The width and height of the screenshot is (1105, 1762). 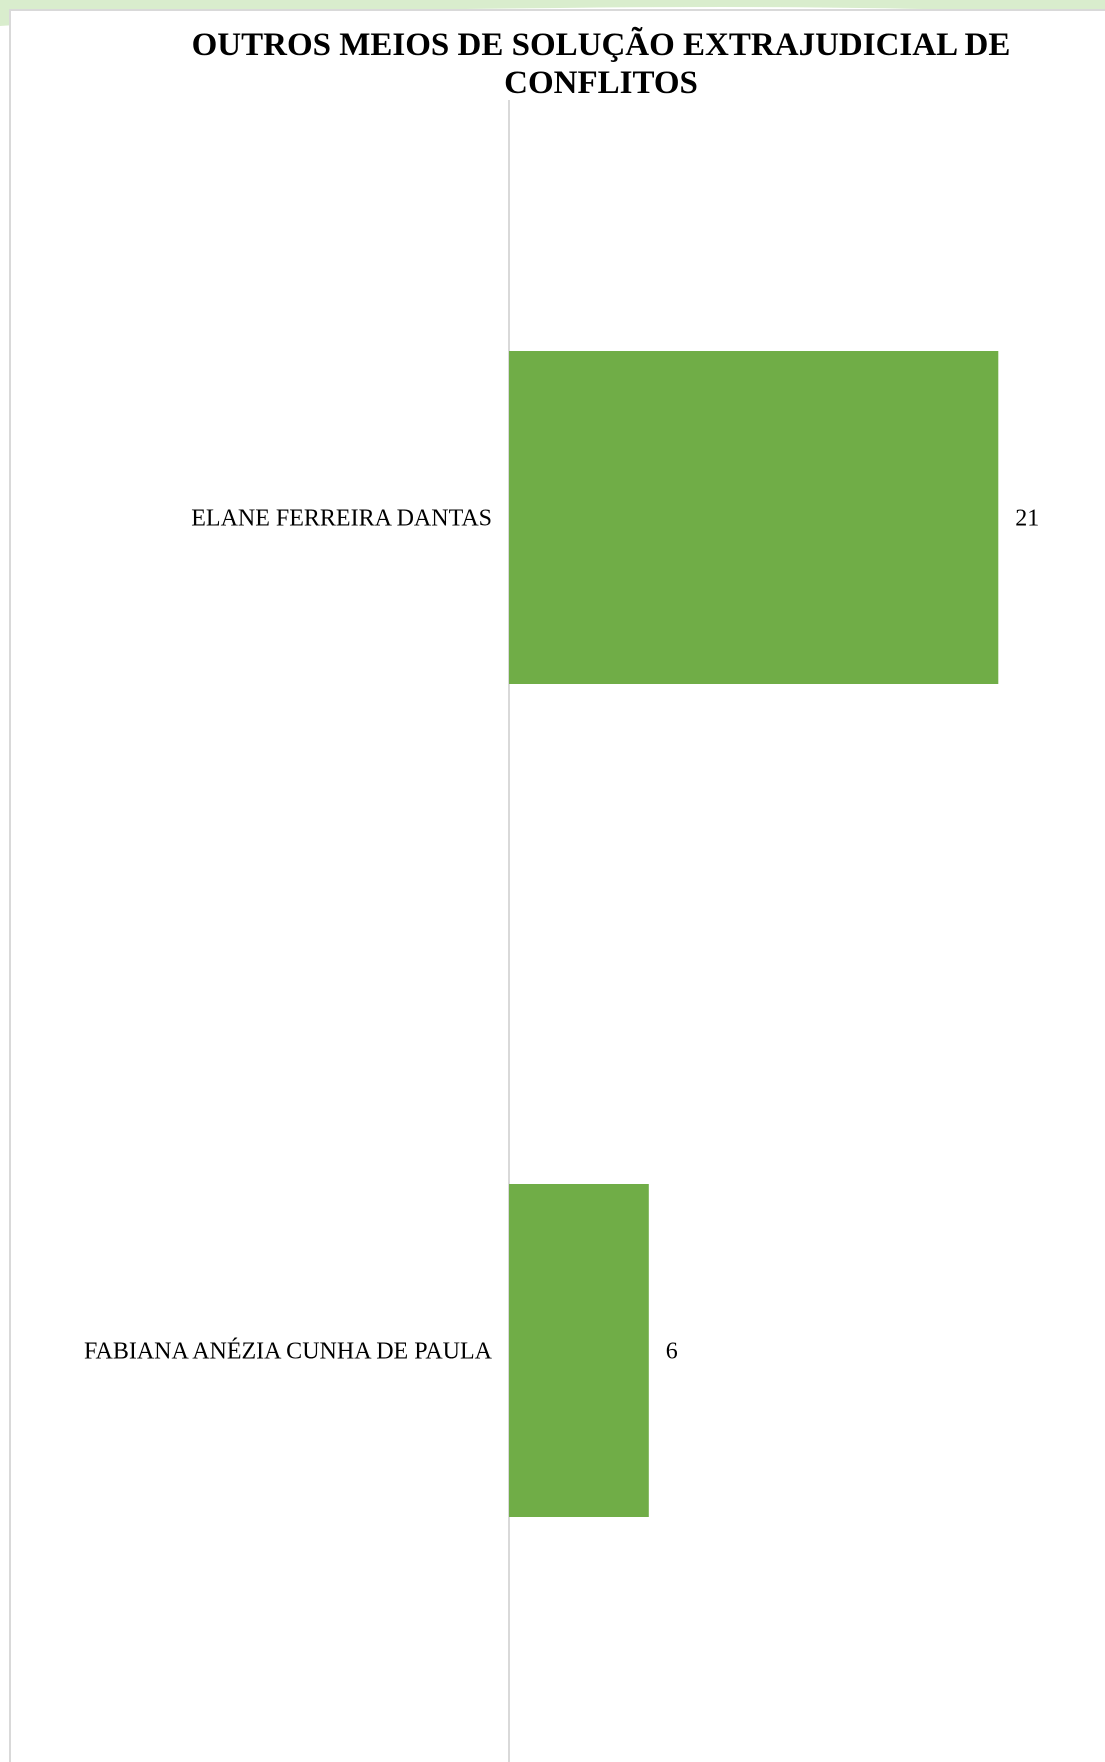 I want to click on chart-title-line-2: CONFLITOS, so click(x=601, y=83).